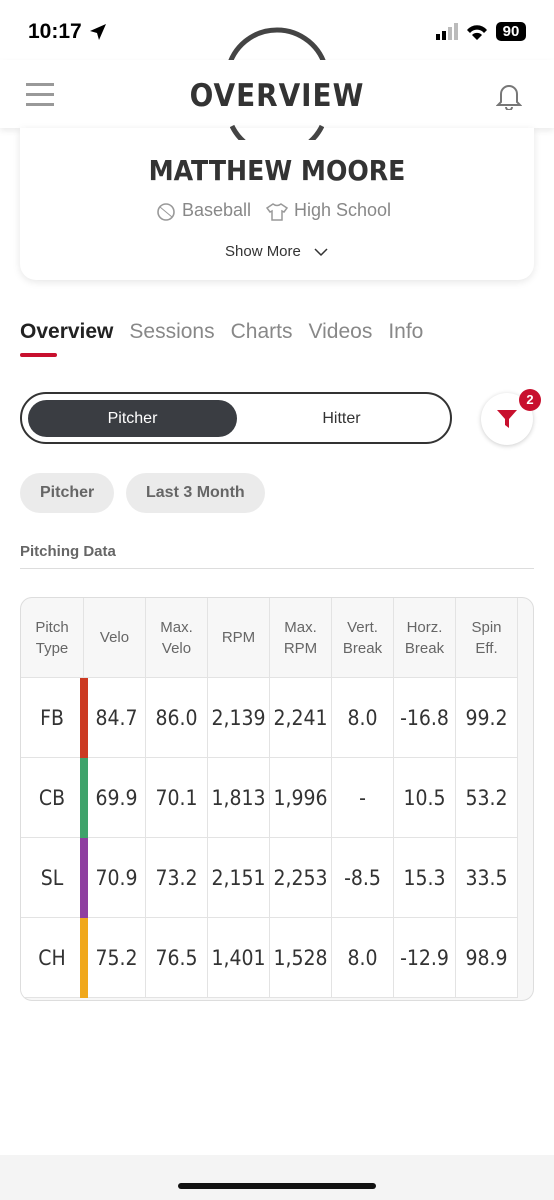  What do you see at coordinates (301, 718) in the screenshot?
I see `table-cell: 2,241` at bounding box center [301, 718].